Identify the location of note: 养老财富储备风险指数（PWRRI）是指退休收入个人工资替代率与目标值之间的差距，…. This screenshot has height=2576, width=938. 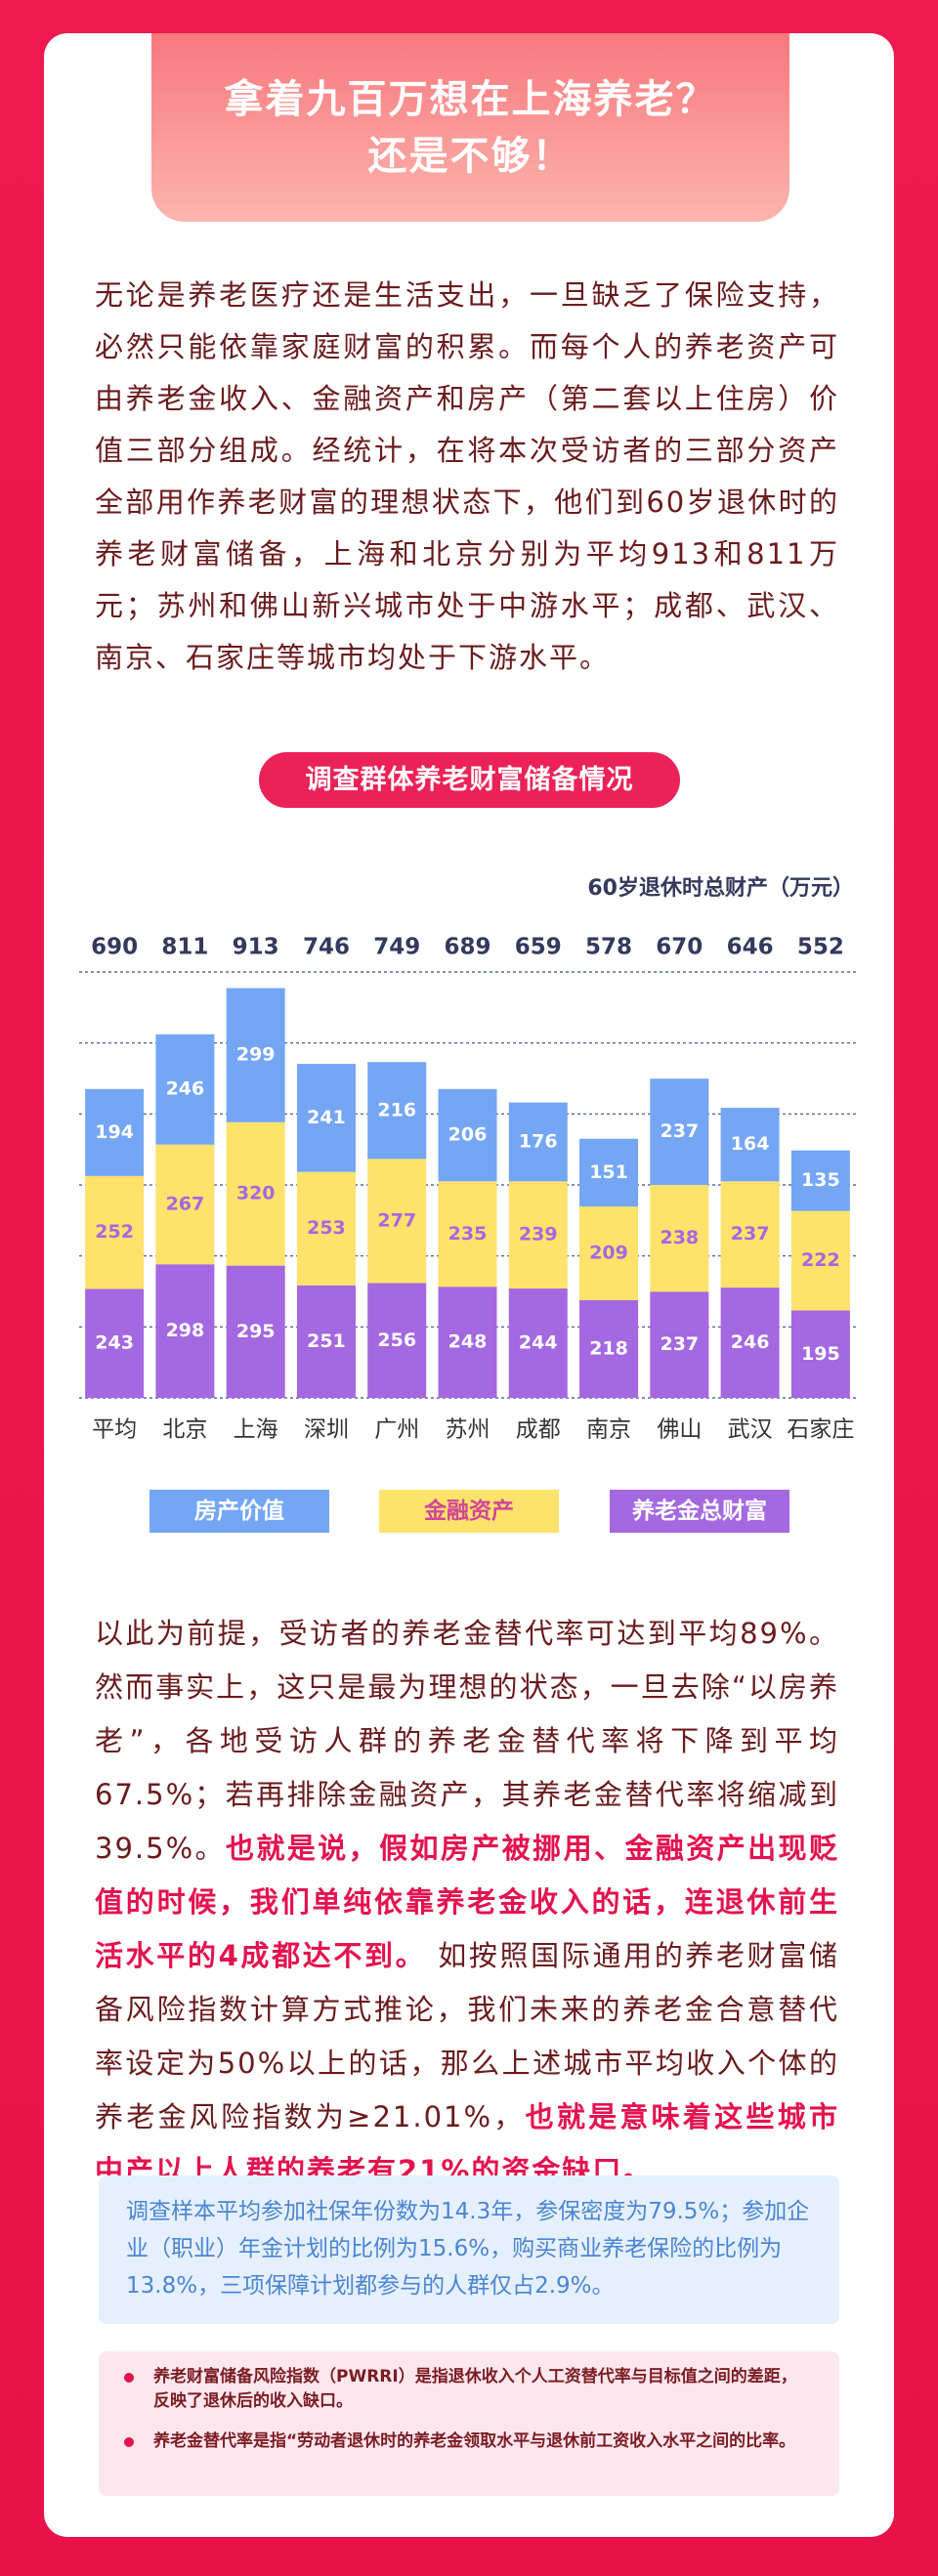
(468, 2389).